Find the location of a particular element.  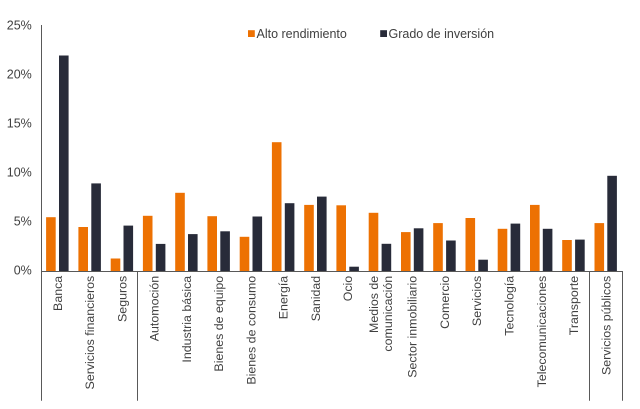

svg-text: Transporte is located at coordinates (574, 306).